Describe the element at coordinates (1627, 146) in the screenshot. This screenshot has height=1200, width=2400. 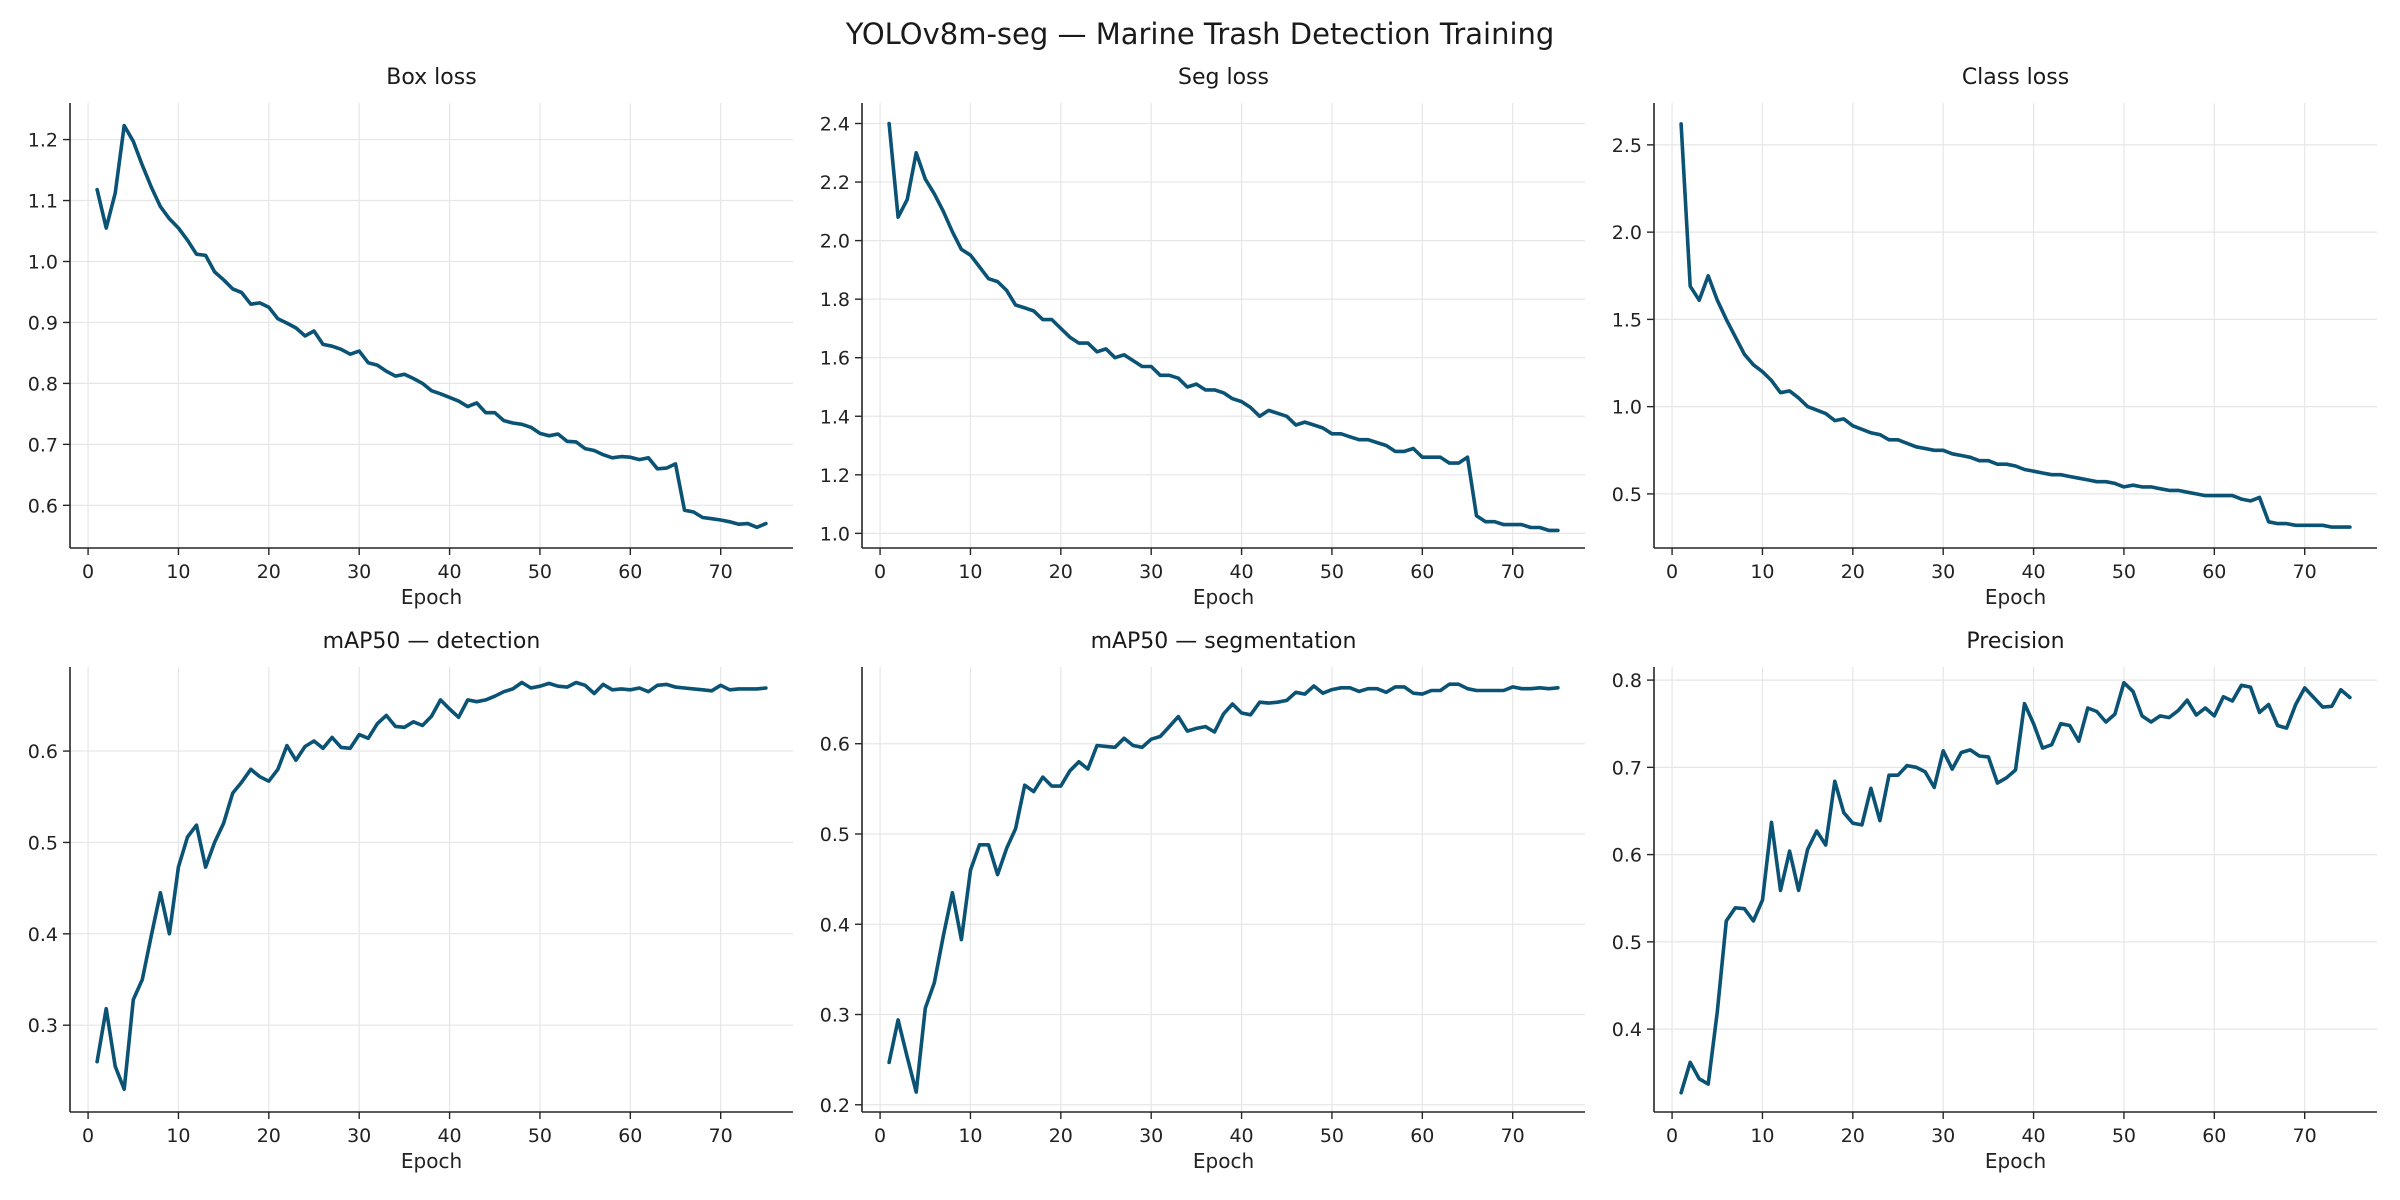
I see `y-tick-label: 2.5` at that location.